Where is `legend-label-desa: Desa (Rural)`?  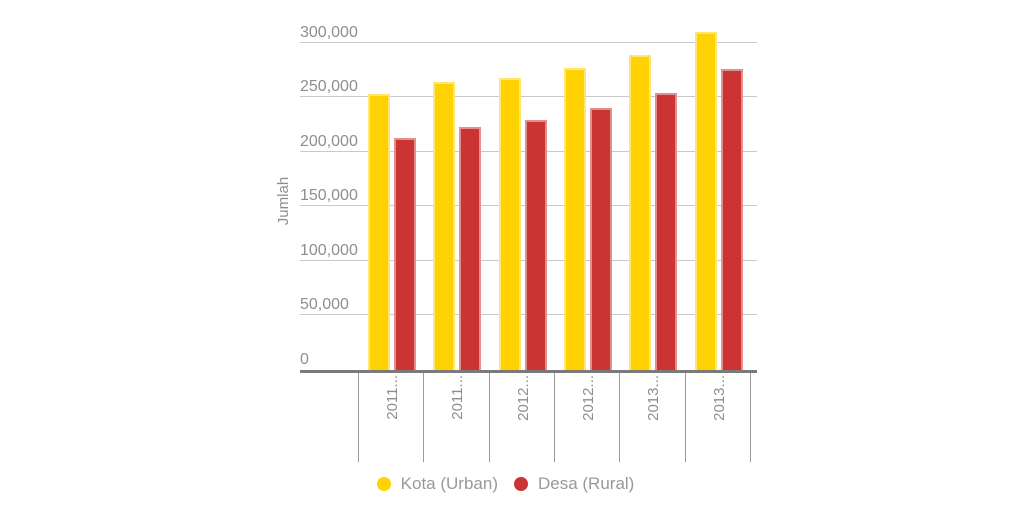
legend-label-desa: Desa (Rural) is located at coordinates (586, 483).